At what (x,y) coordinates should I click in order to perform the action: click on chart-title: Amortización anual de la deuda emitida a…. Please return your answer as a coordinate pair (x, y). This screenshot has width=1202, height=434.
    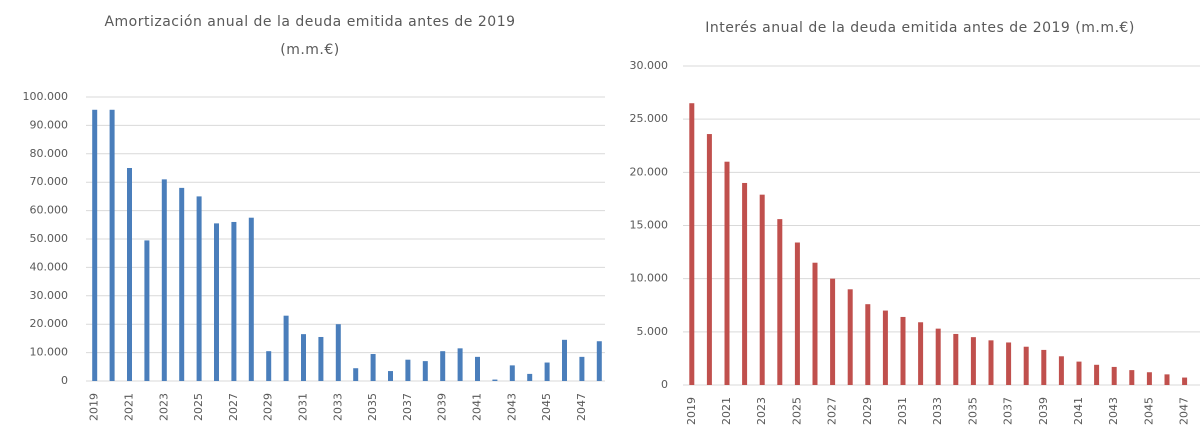
    Looking at the image, I should click on (310, 36).